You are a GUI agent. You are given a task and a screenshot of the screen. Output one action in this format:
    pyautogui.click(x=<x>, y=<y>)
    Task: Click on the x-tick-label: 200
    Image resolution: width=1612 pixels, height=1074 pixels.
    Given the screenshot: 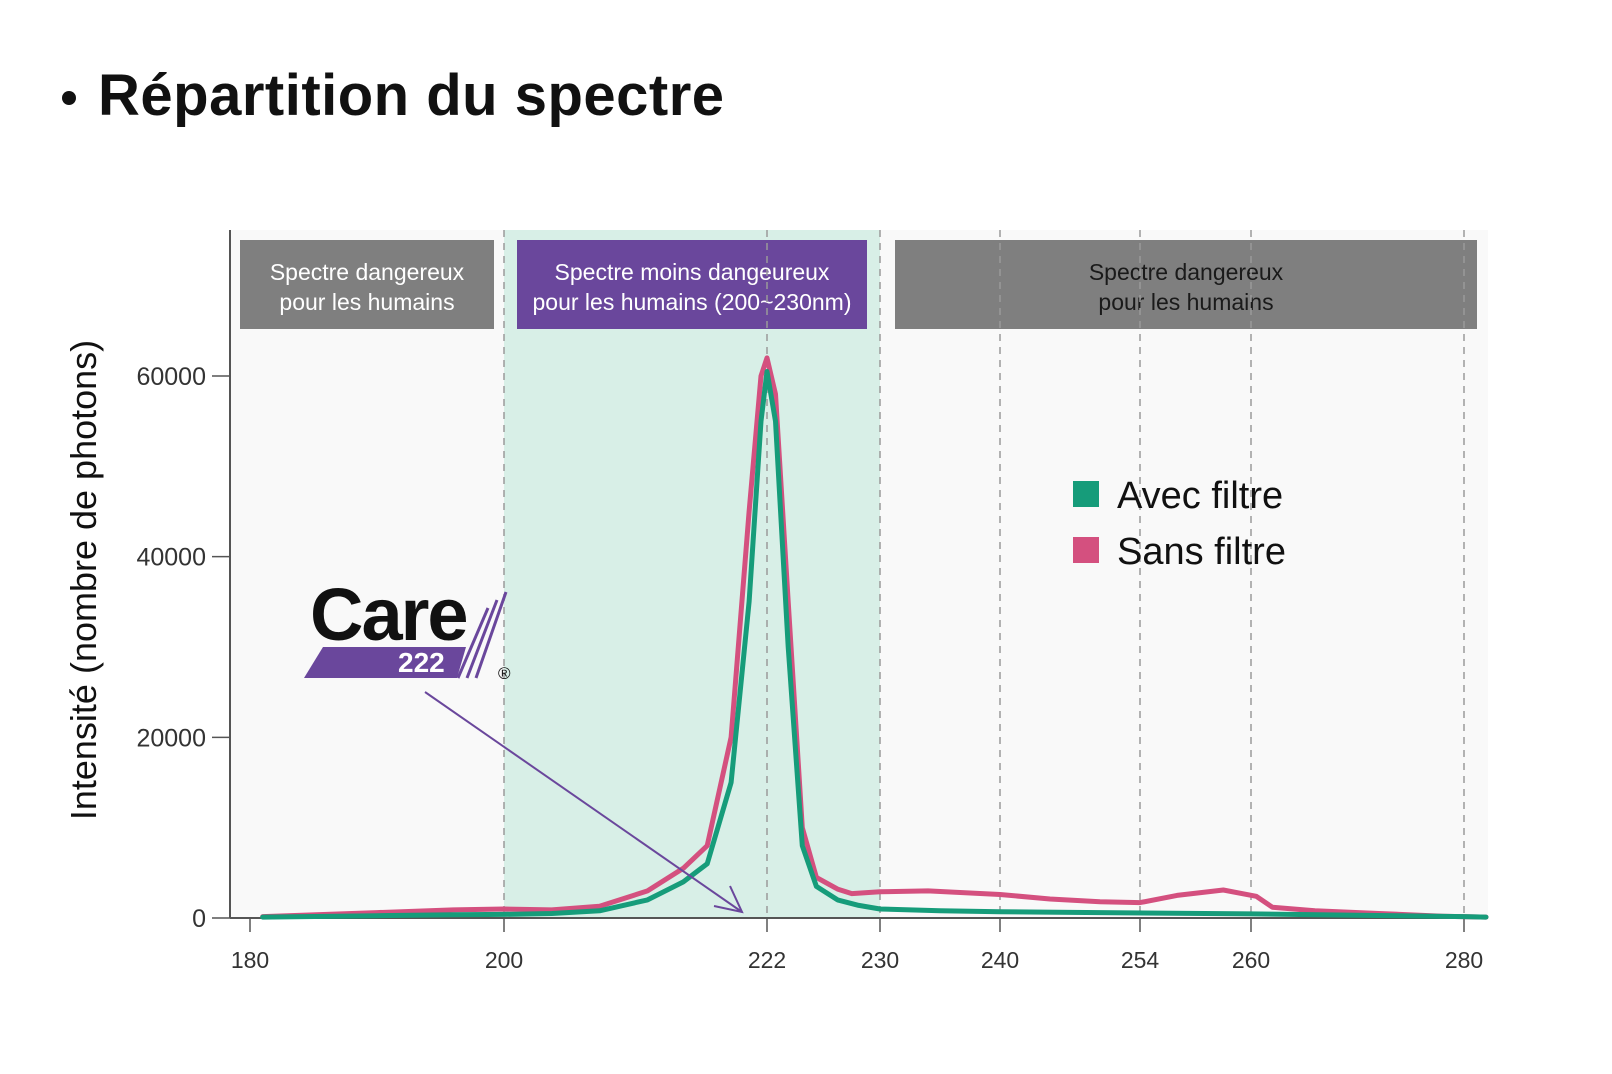 What is the action you would take?
    pyautogui.click(x=504, y=960)
    